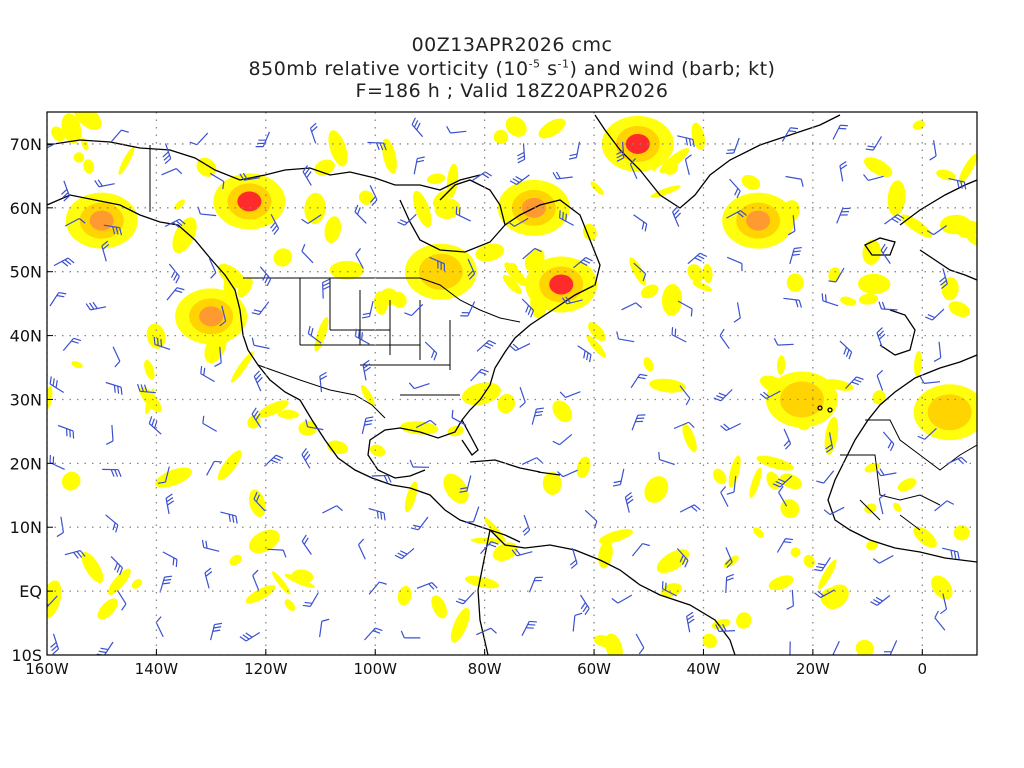  What do you see at coordinates (31, 400) in the screenshot?
I see `latitude-labels: 70N 60N 50N 40N 30N 20N 10N EQ 10S` at bounding box center [31, 400].